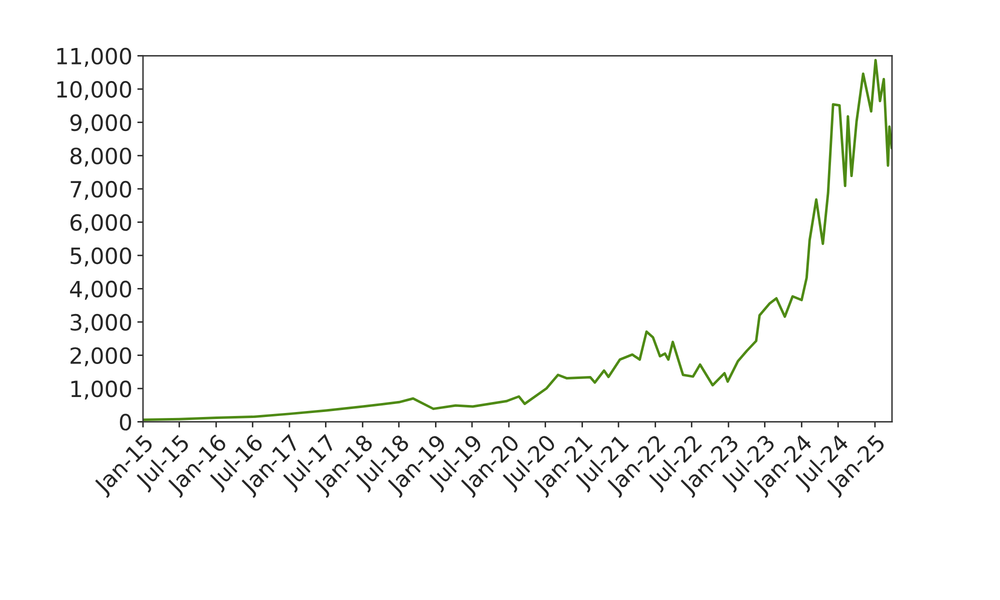 The width and height of the screenshot is (1000, 600). I want to click on y-tick-label: 1,000, so click(101, 390).